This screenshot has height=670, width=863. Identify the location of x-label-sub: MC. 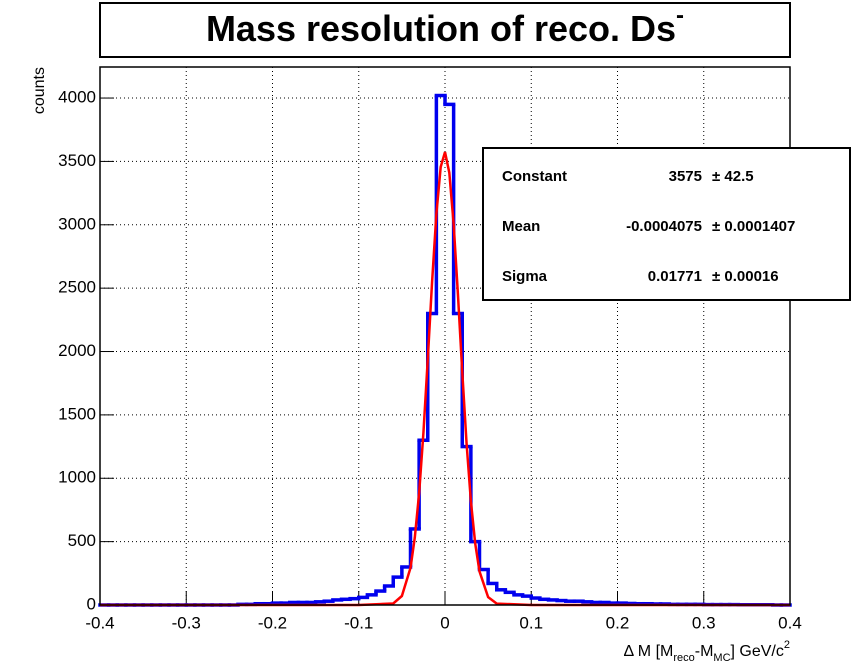
(721, 658).